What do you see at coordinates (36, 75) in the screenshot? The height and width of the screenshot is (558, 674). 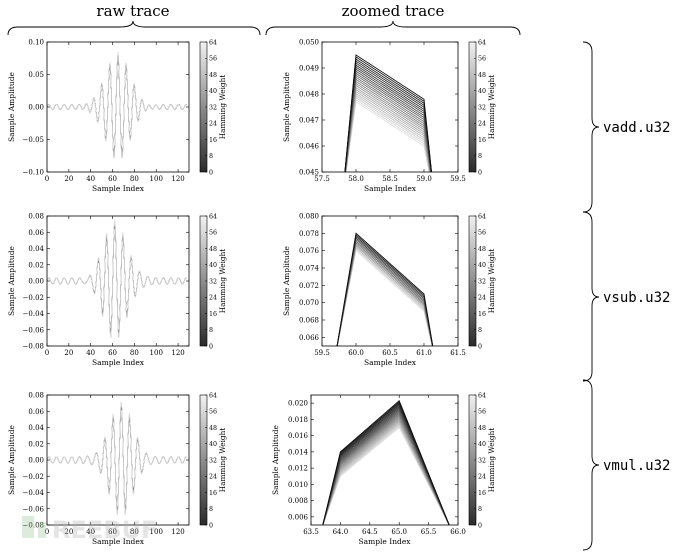 I see `y-tick-label: 0.05` at bounding box center [36, 75].